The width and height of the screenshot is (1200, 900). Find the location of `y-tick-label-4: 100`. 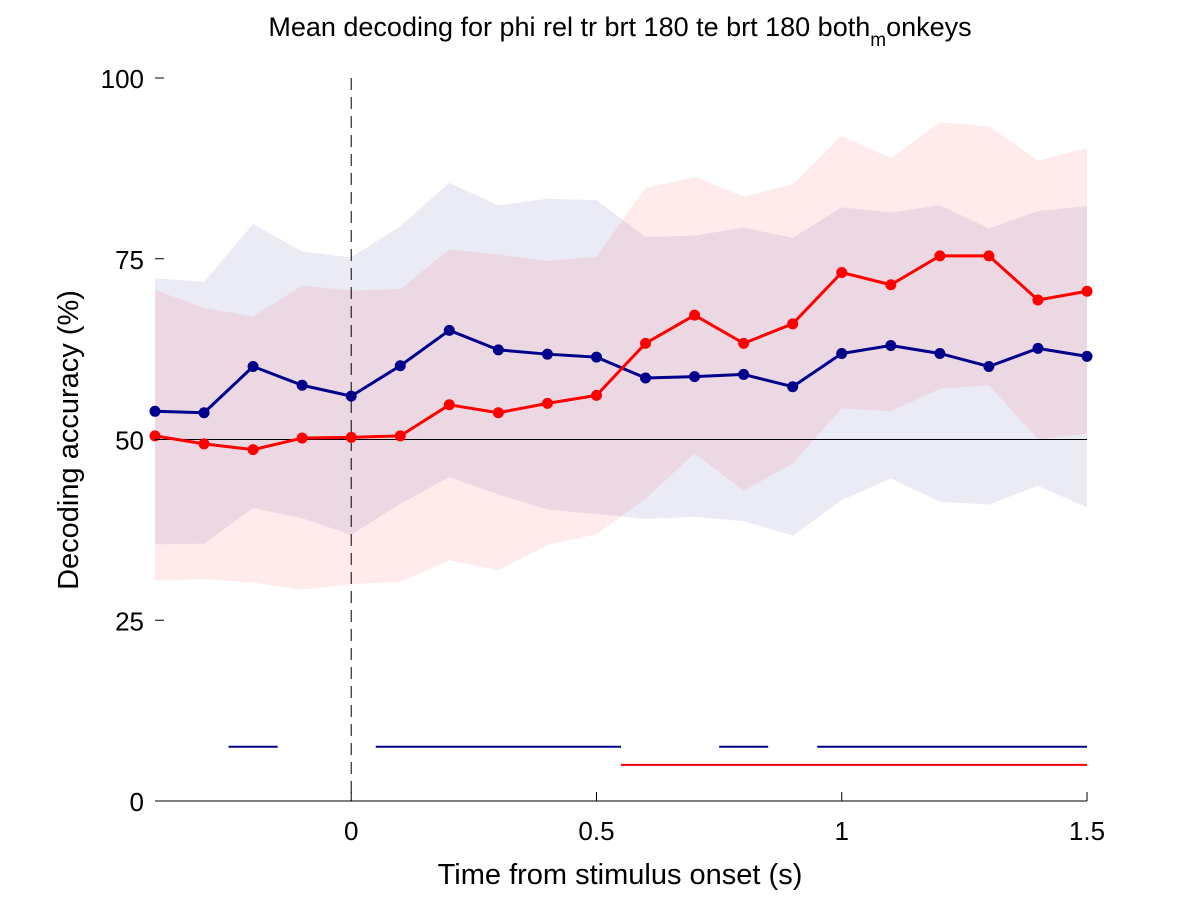

y-tick-label-4: 100 is located at coordinates (122, 79).